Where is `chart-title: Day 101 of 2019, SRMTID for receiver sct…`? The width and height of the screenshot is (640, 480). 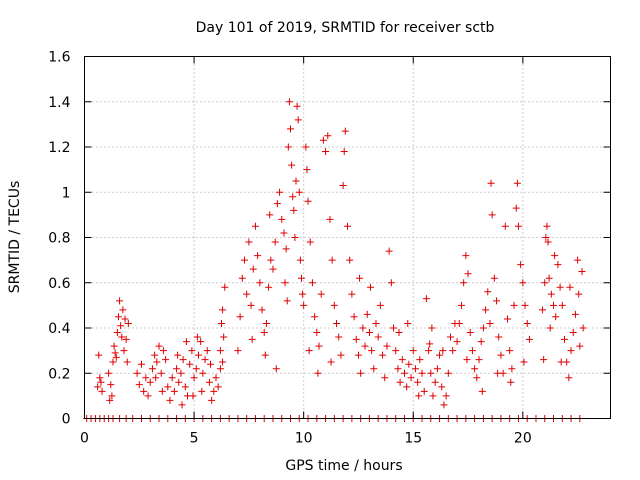 chart-title: Day 101 of 2019, SRMTID for receiver sct… is located at coordinates (345, 28).